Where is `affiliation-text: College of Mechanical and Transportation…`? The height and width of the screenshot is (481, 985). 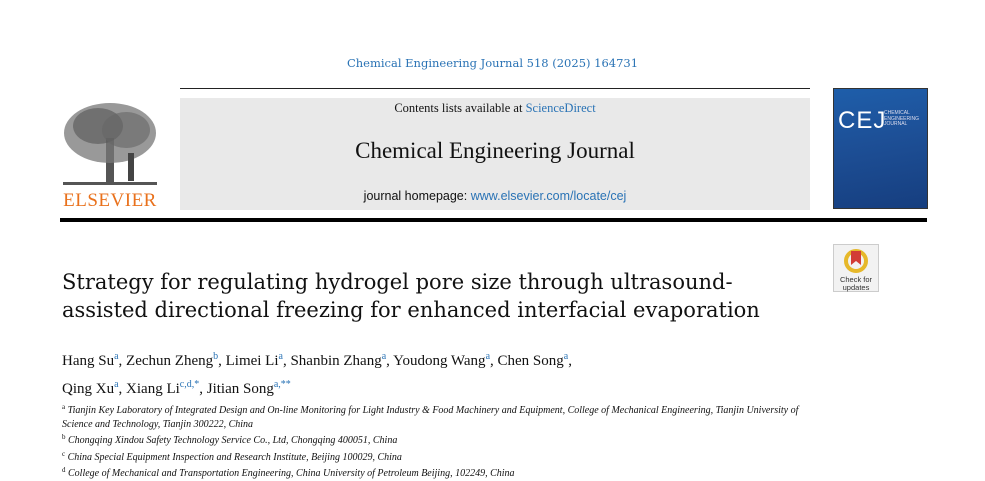 affiliation-text: College of Mechanical and Transportation… is located at coordinates (291, 474).